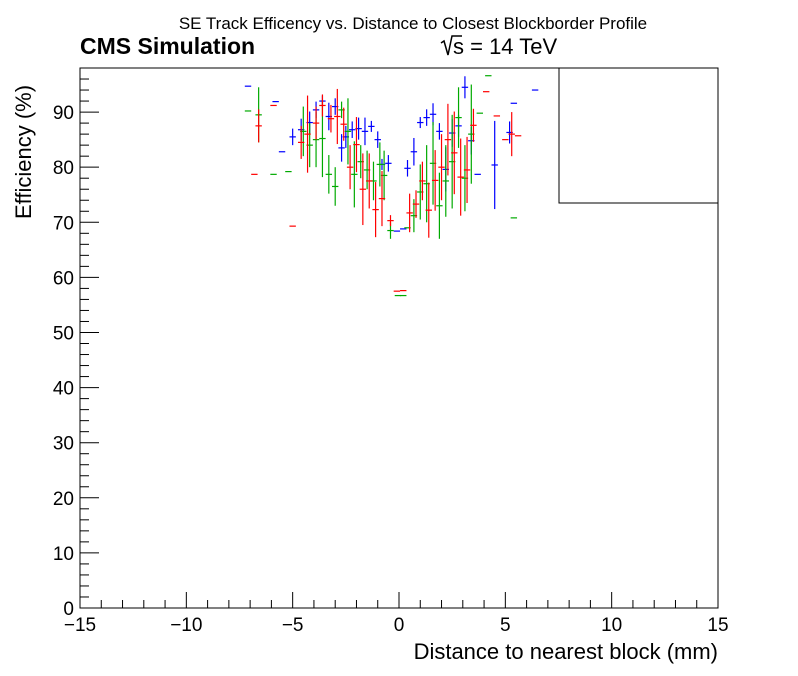  I want to click on x-tick-label: −15, so click(80, 625).